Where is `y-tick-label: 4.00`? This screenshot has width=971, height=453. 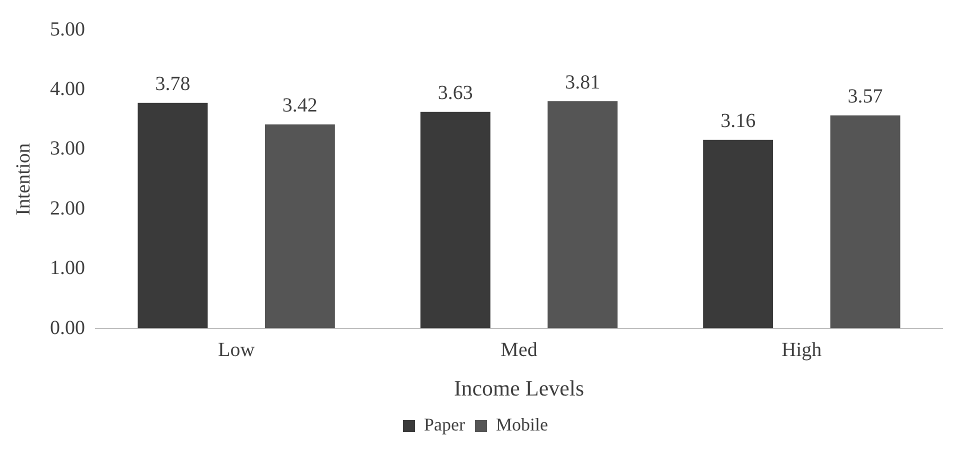 y-tick-label: 4.00 is located at coordinates (67, 89).